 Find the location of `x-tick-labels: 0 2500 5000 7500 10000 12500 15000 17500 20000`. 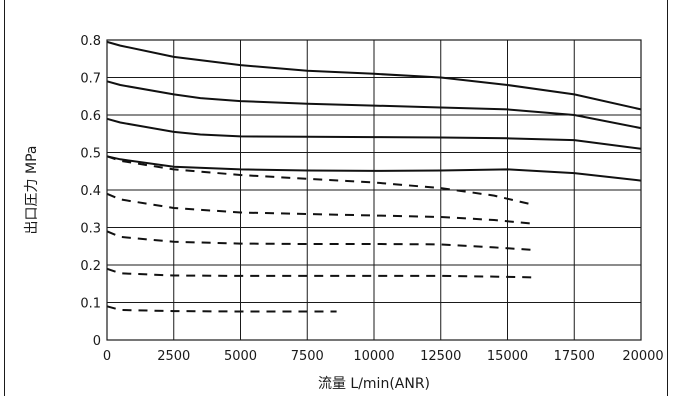

x-tick-labels: 0 2500 5000 7500 10000 12500 15000 17500 20000 is located at coordinates (383, 356).